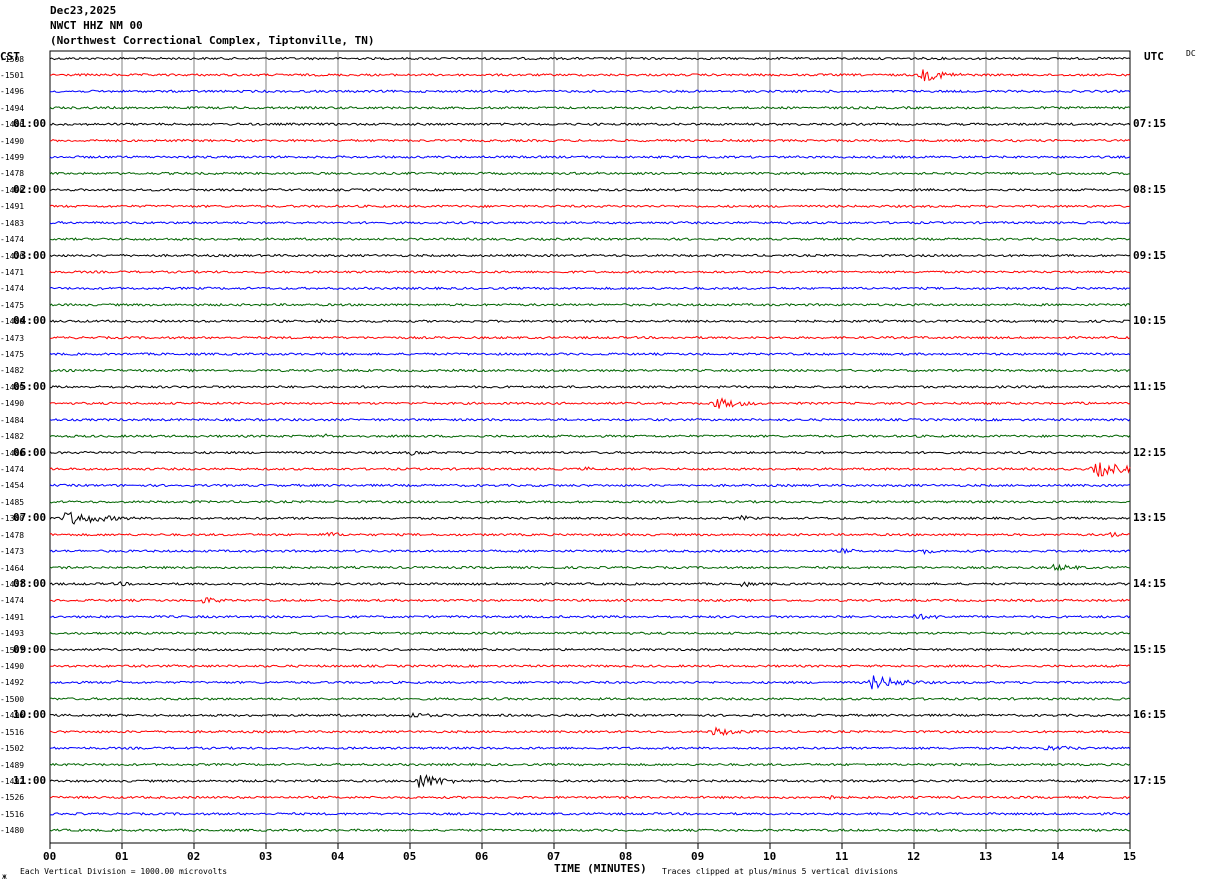  Describe the element at coordinates (12, 75) in the screenshot. I see `dc-offset-label: -1501` at that location.